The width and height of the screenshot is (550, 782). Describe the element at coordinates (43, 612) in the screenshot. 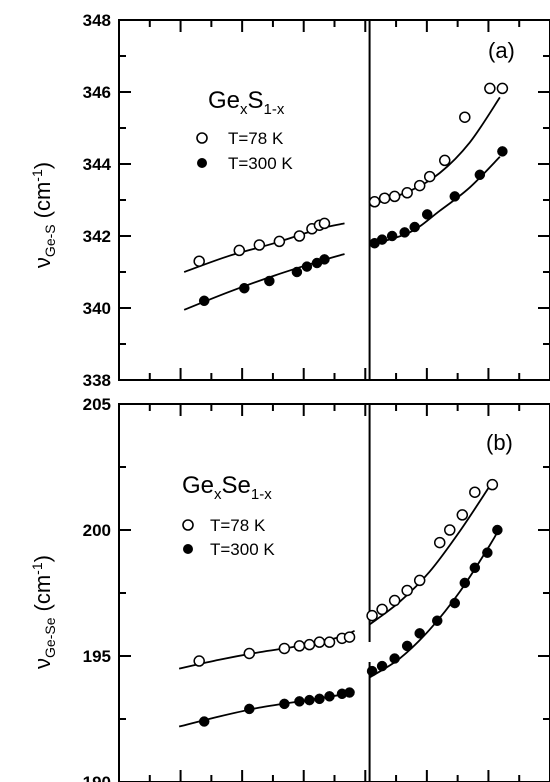

I see `y-axis-label-b: νGe-Se(cm-1)` at that location.